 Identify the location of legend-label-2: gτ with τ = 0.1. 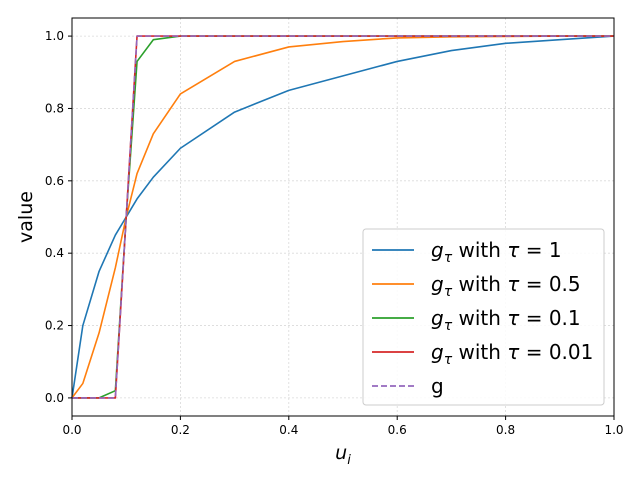
(506, 320).